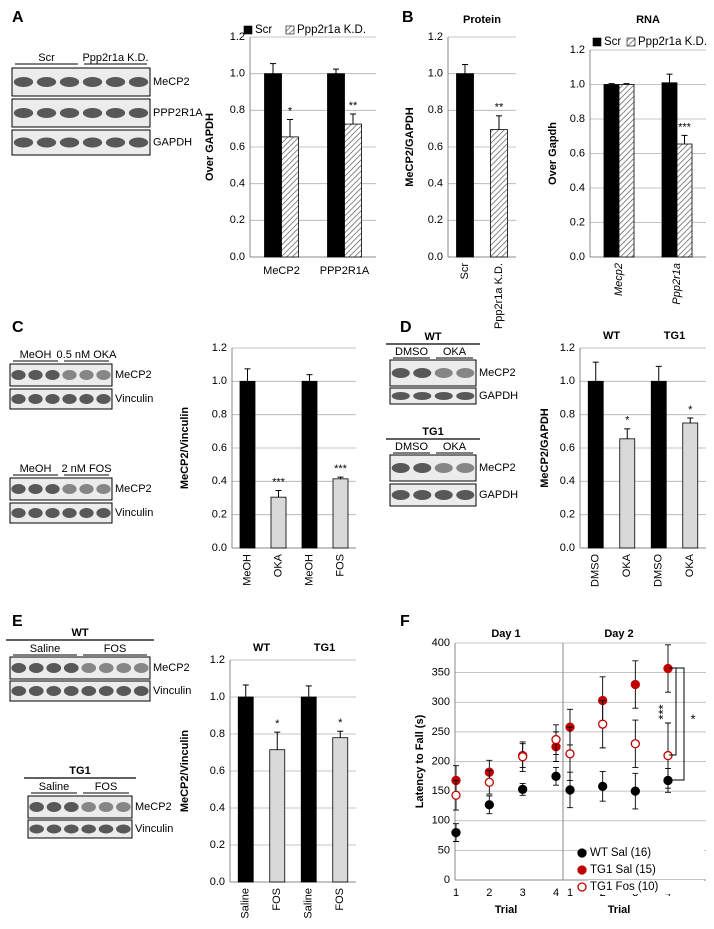 The height and width of the screenshot is (929, 714). Describe the element at coordinates (309, 903) in the screenshot. I see `x-tick-label: Saline` at that location.